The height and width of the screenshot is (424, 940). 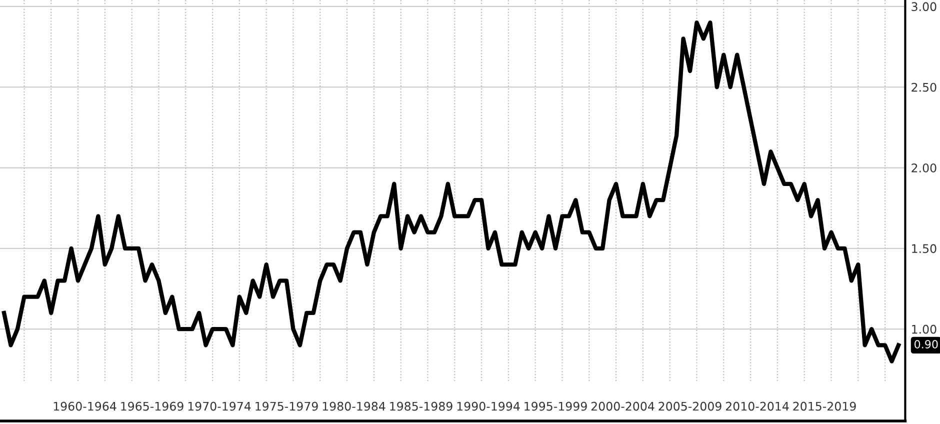 I want to click on x-tick-label: 1960-1964, so click(x=85, y=406).